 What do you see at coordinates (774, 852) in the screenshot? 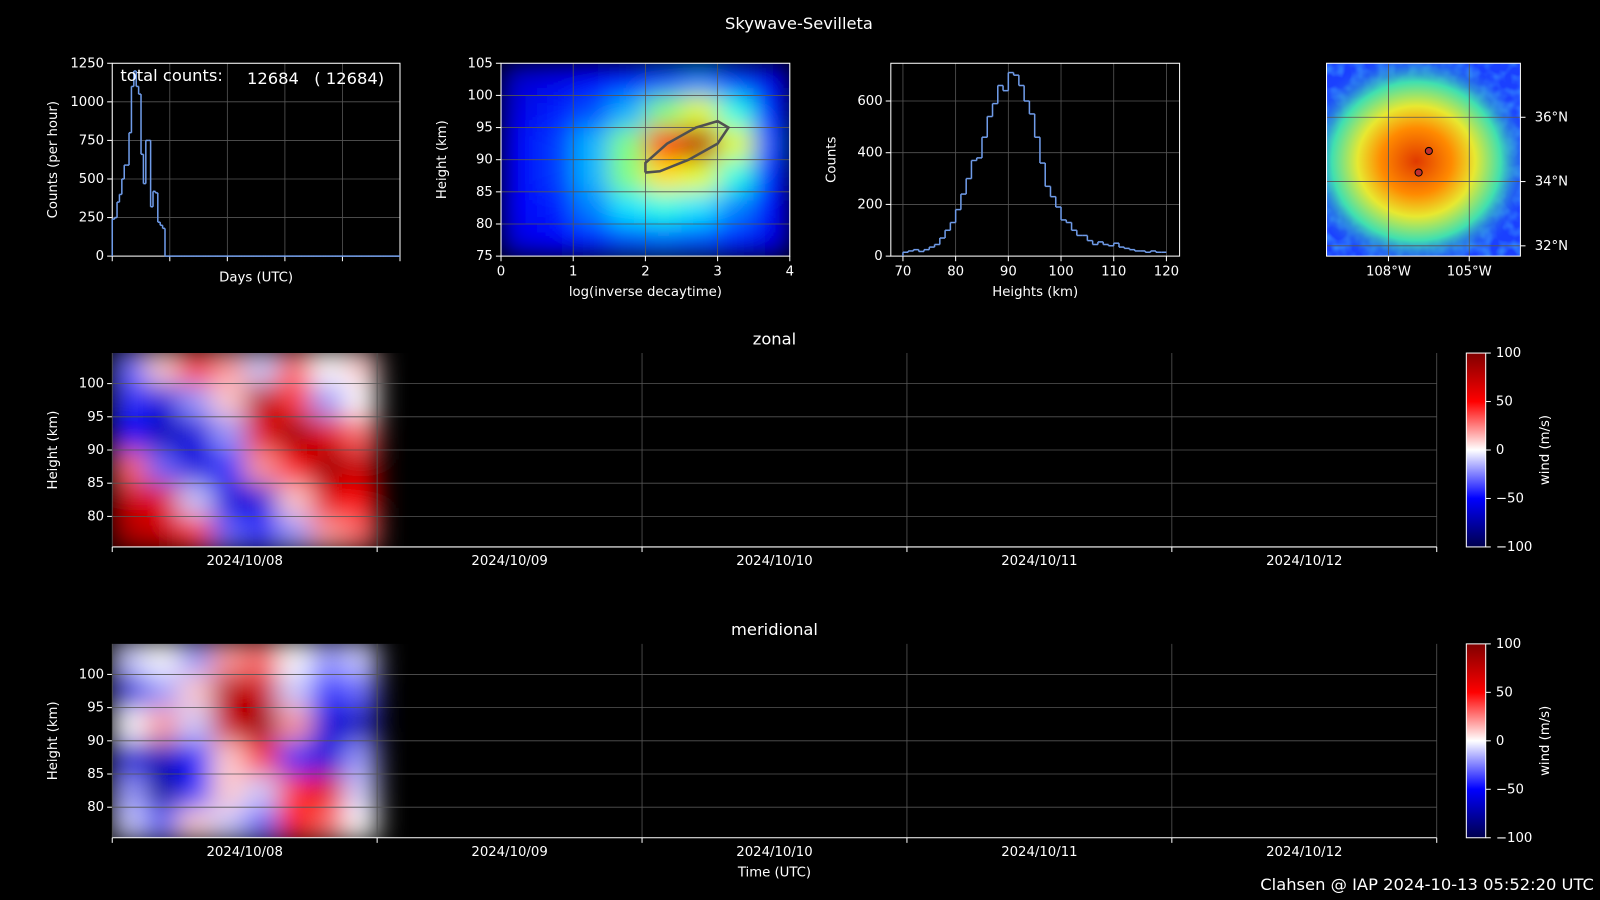
I see `x-tick-label: 2024/10/10` at bounding box center [774, 852].